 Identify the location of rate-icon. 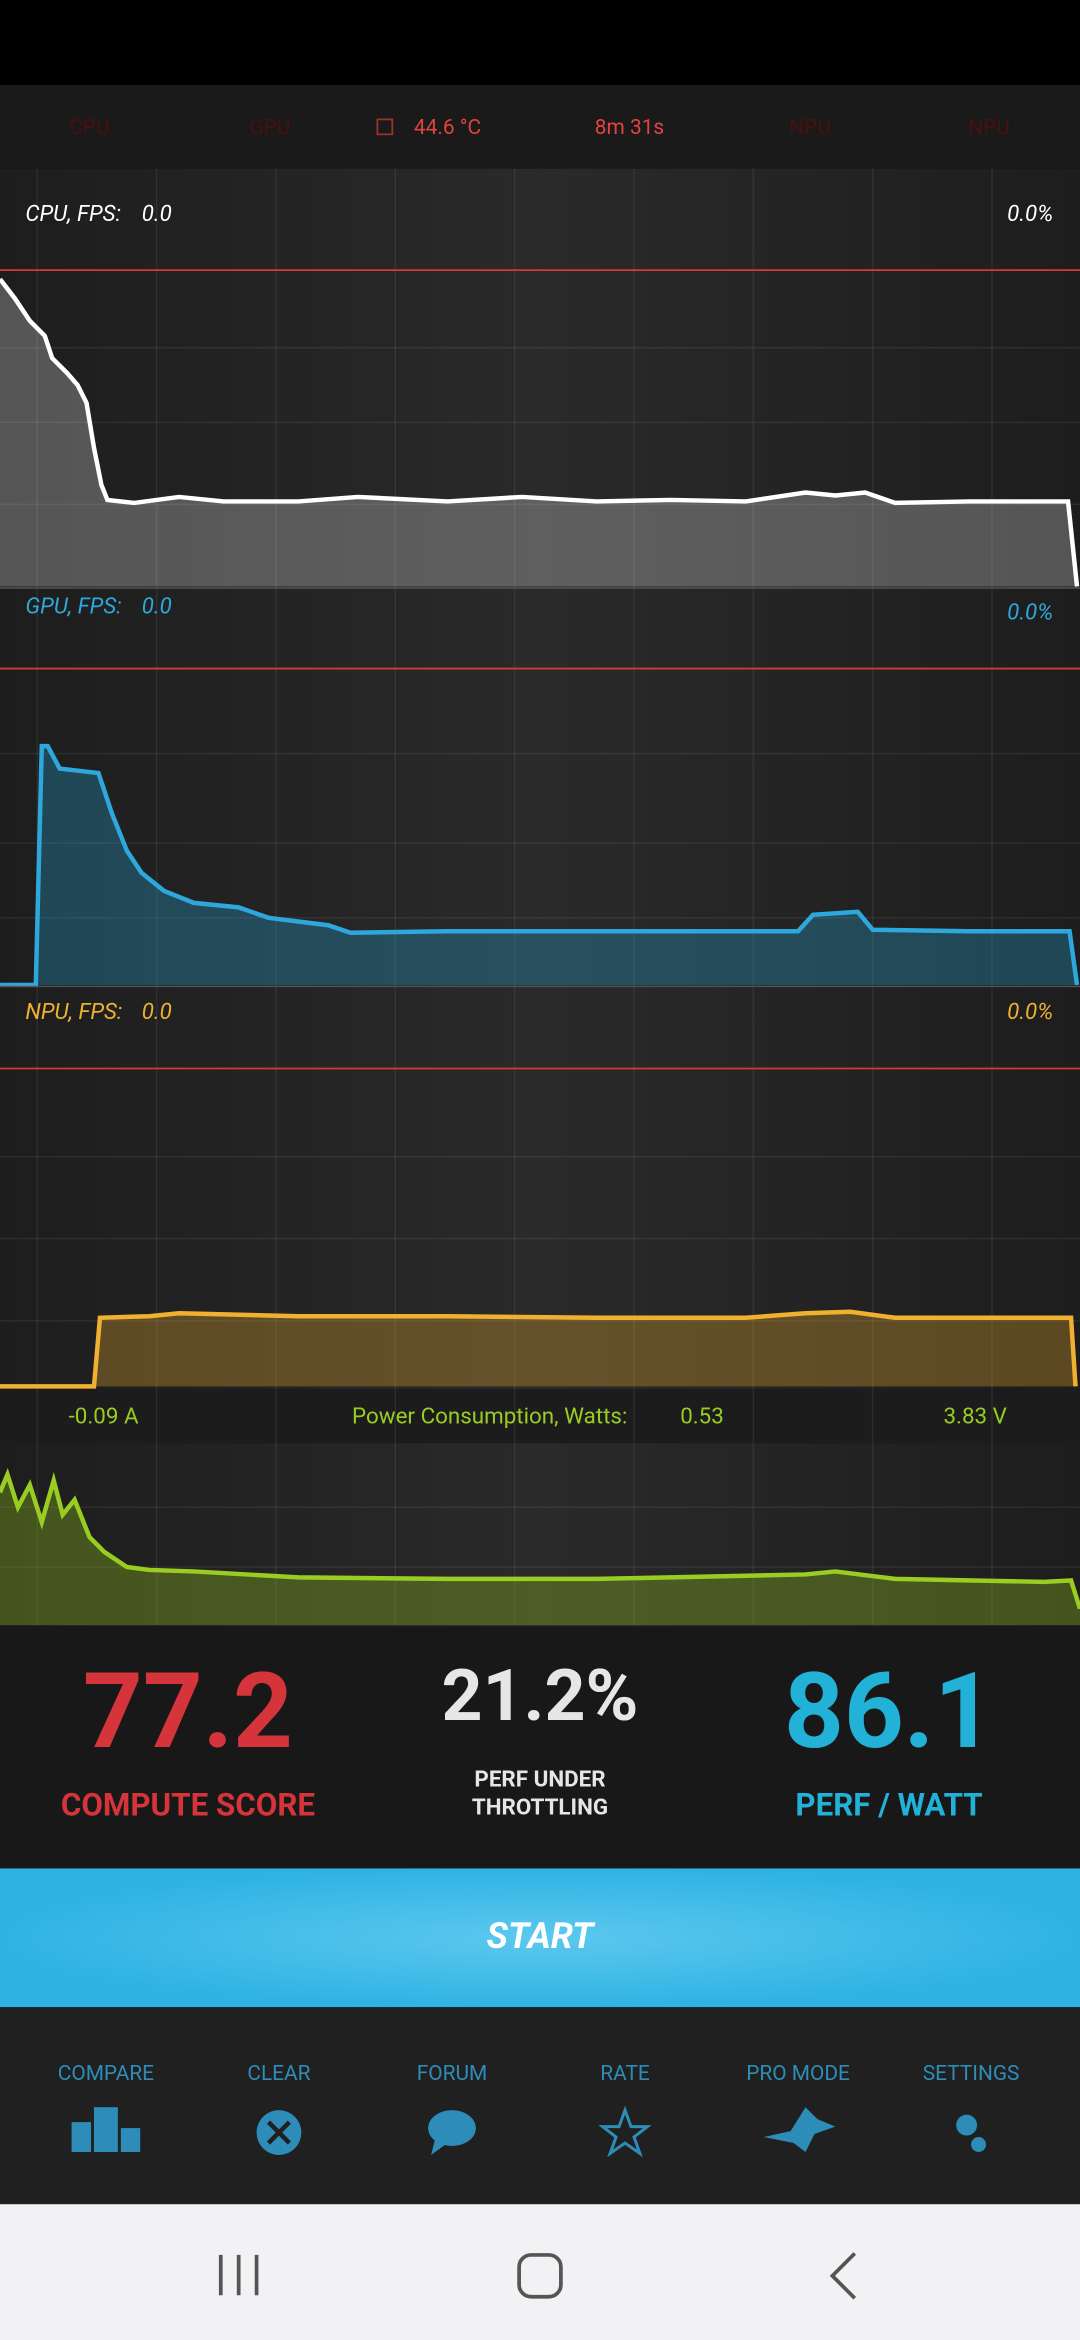
(625, 2131).